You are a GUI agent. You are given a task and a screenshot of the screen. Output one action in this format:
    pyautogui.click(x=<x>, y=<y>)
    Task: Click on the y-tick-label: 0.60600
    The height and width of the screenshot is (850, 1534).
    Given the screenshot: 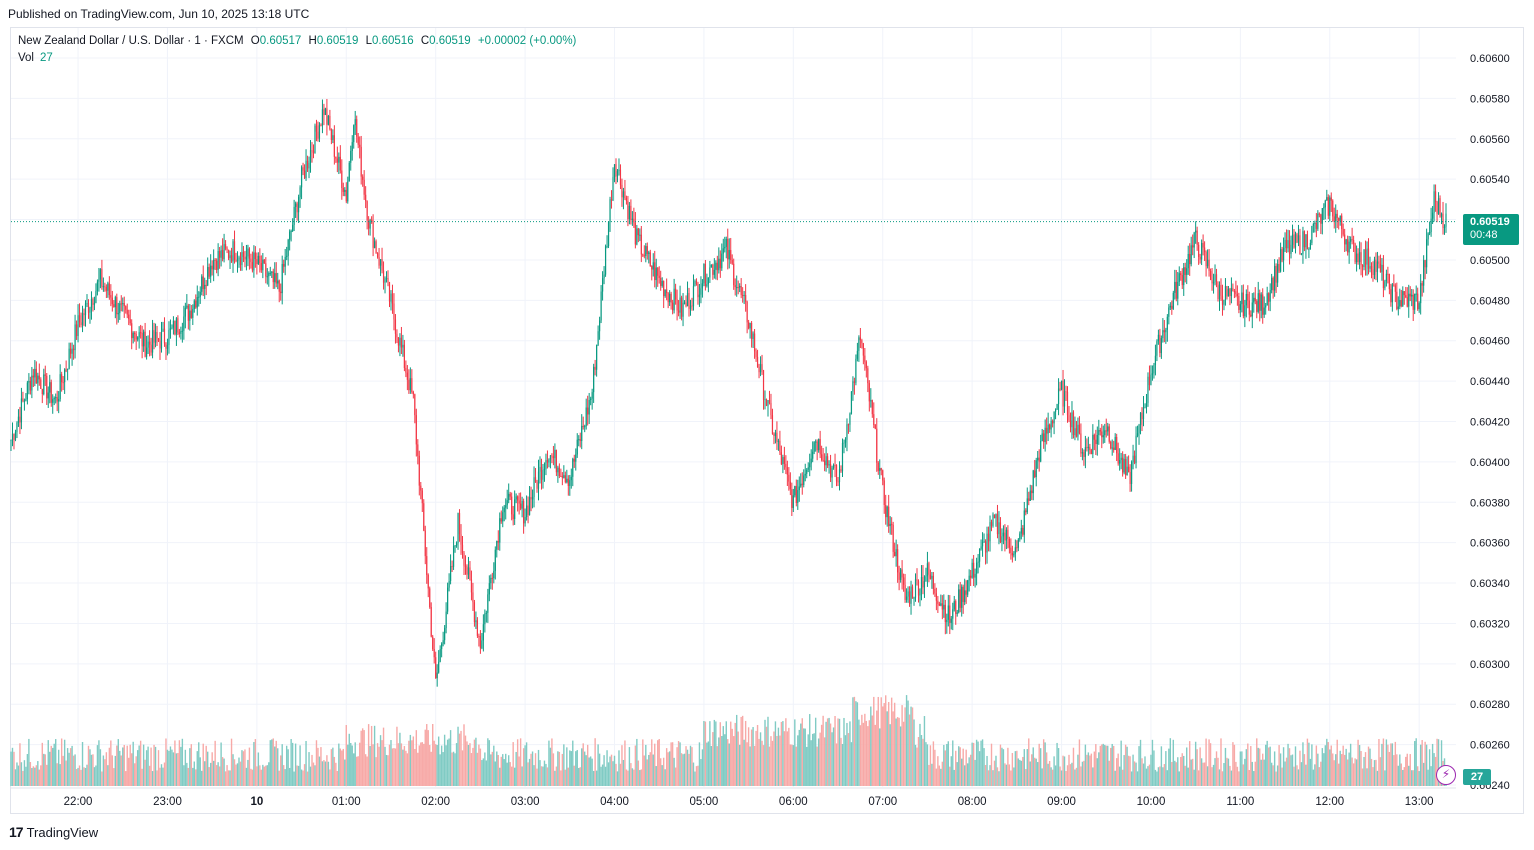 What is the action you would take?
    pyautogui.click(x=1490, y=59)
    